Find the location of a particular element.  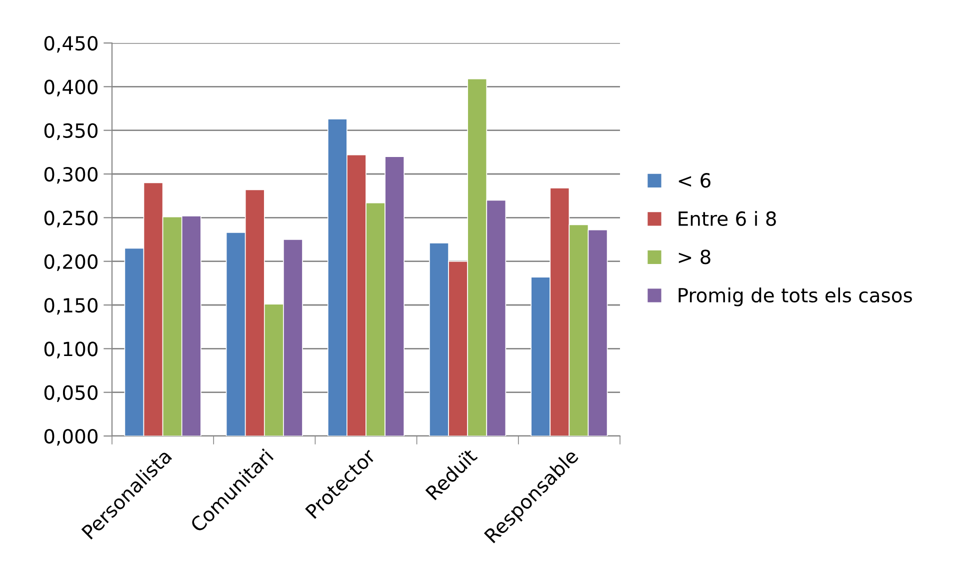

y-tick-label: 0,400 is located at coordinates (71, 88).